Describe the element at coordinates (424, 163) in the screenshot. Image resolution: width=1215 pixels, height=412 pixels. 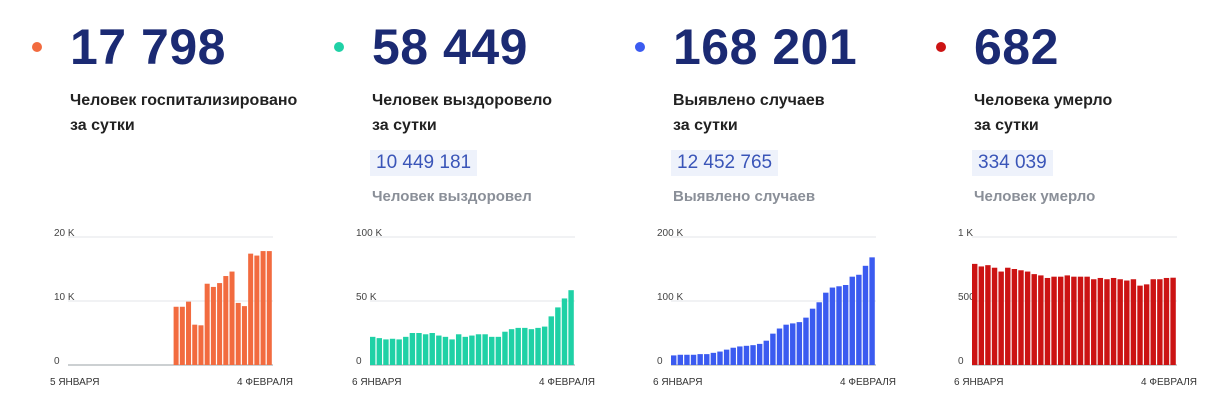
I see `recovered-total: 10 449 181` at that location.